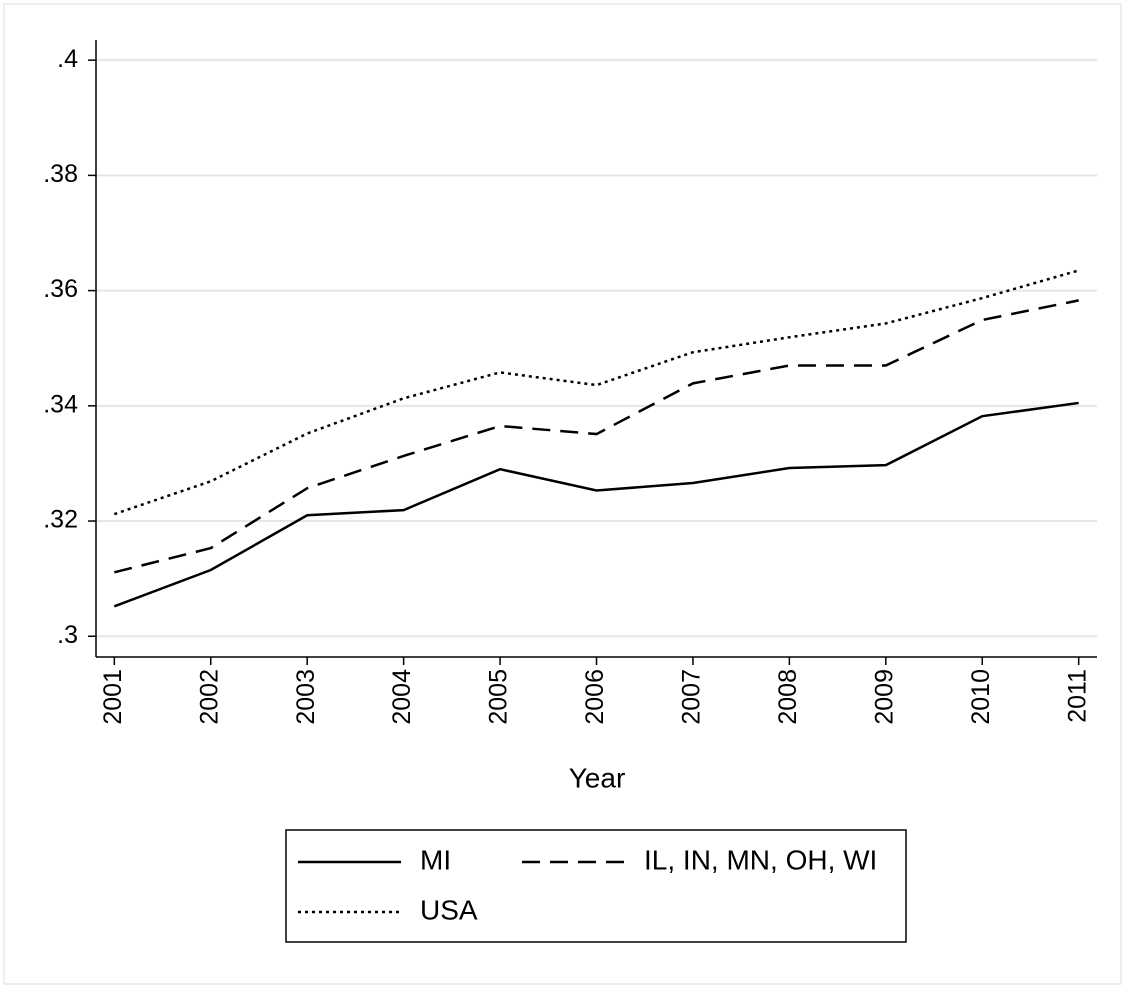 The height and width of the screenshot is (988, 1125). What do you see at coordinates (209, 697) in the screenshot?
I see `x-tick-label: 2002` at bounding box center [209, 697].